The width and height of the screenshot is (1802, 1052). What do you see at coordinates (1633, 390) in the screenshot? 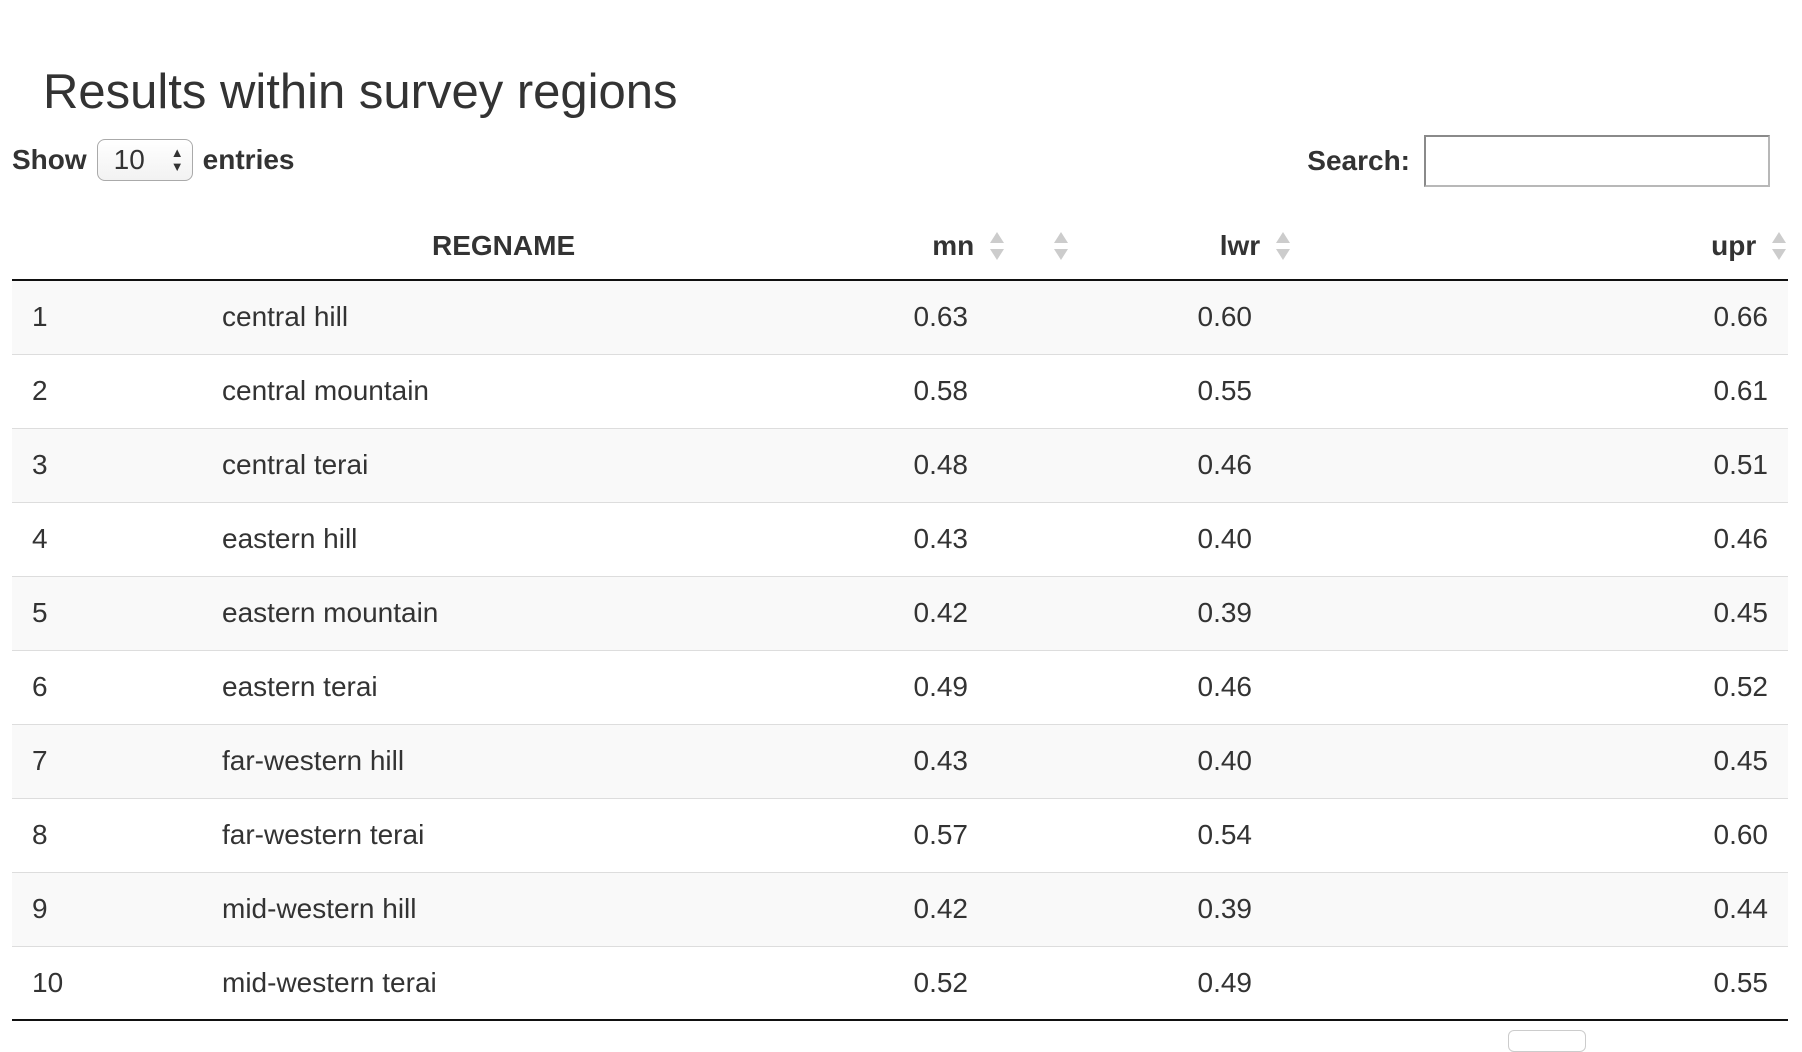
I see `row-upr: 0.61` at bounding box center [1633, 390].